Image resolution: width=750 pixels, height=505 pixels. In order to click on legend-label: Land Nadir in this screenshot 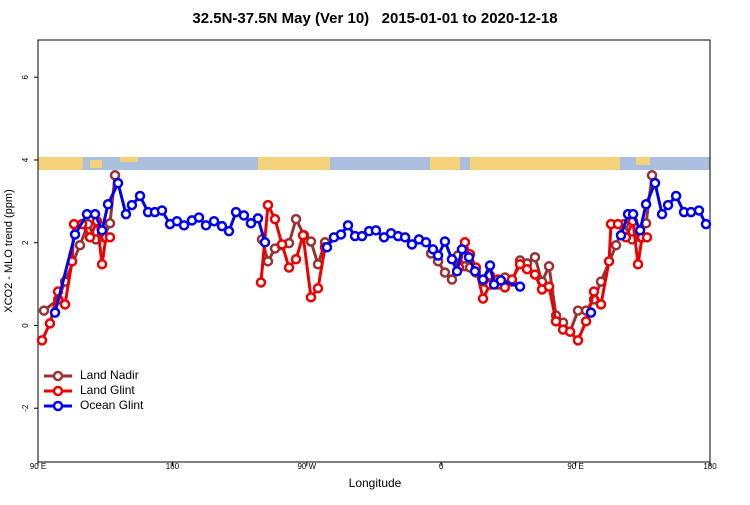, I will do `click(109, 375)`.